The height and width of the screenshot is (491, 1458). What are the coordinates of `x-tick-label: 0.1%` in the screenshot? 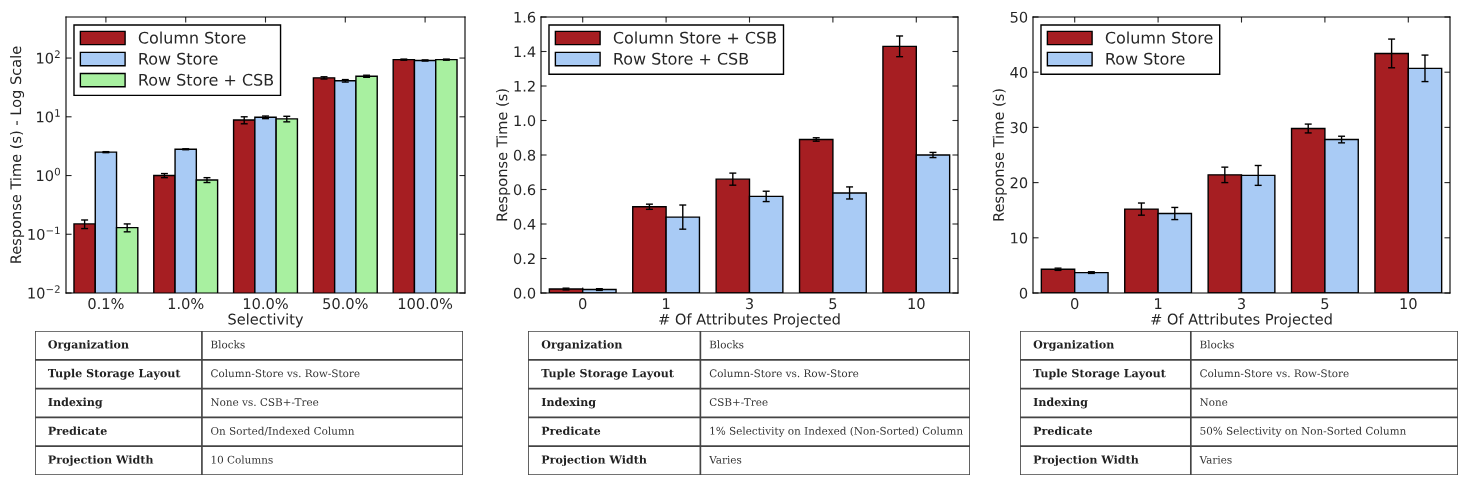 It's located at (106, 304).